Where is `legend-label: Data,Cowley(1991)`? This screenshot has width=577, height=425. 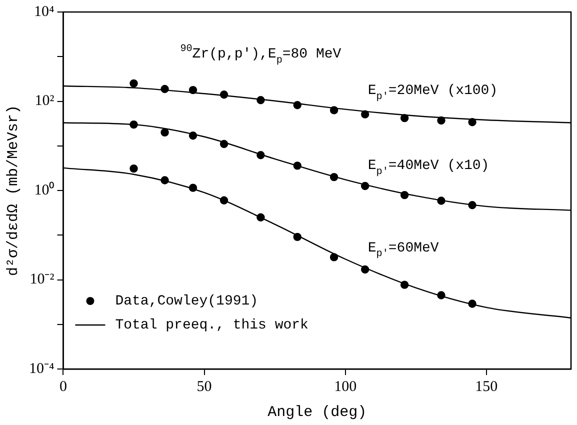 legend-label: Data,Cowley(1991) is located at coordinates (186, 302).